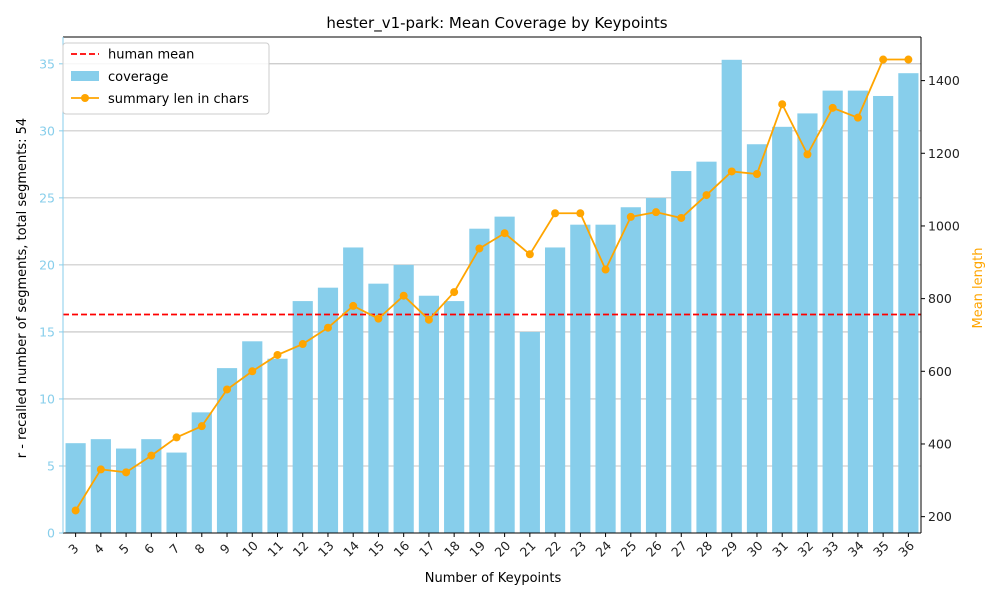 The image size is (1000, 600). Describe the element at coordinates (940, 298) in the screenshot. I see `y-right-ticks: 200 400 600 800 1000 1200 1400` at that location.